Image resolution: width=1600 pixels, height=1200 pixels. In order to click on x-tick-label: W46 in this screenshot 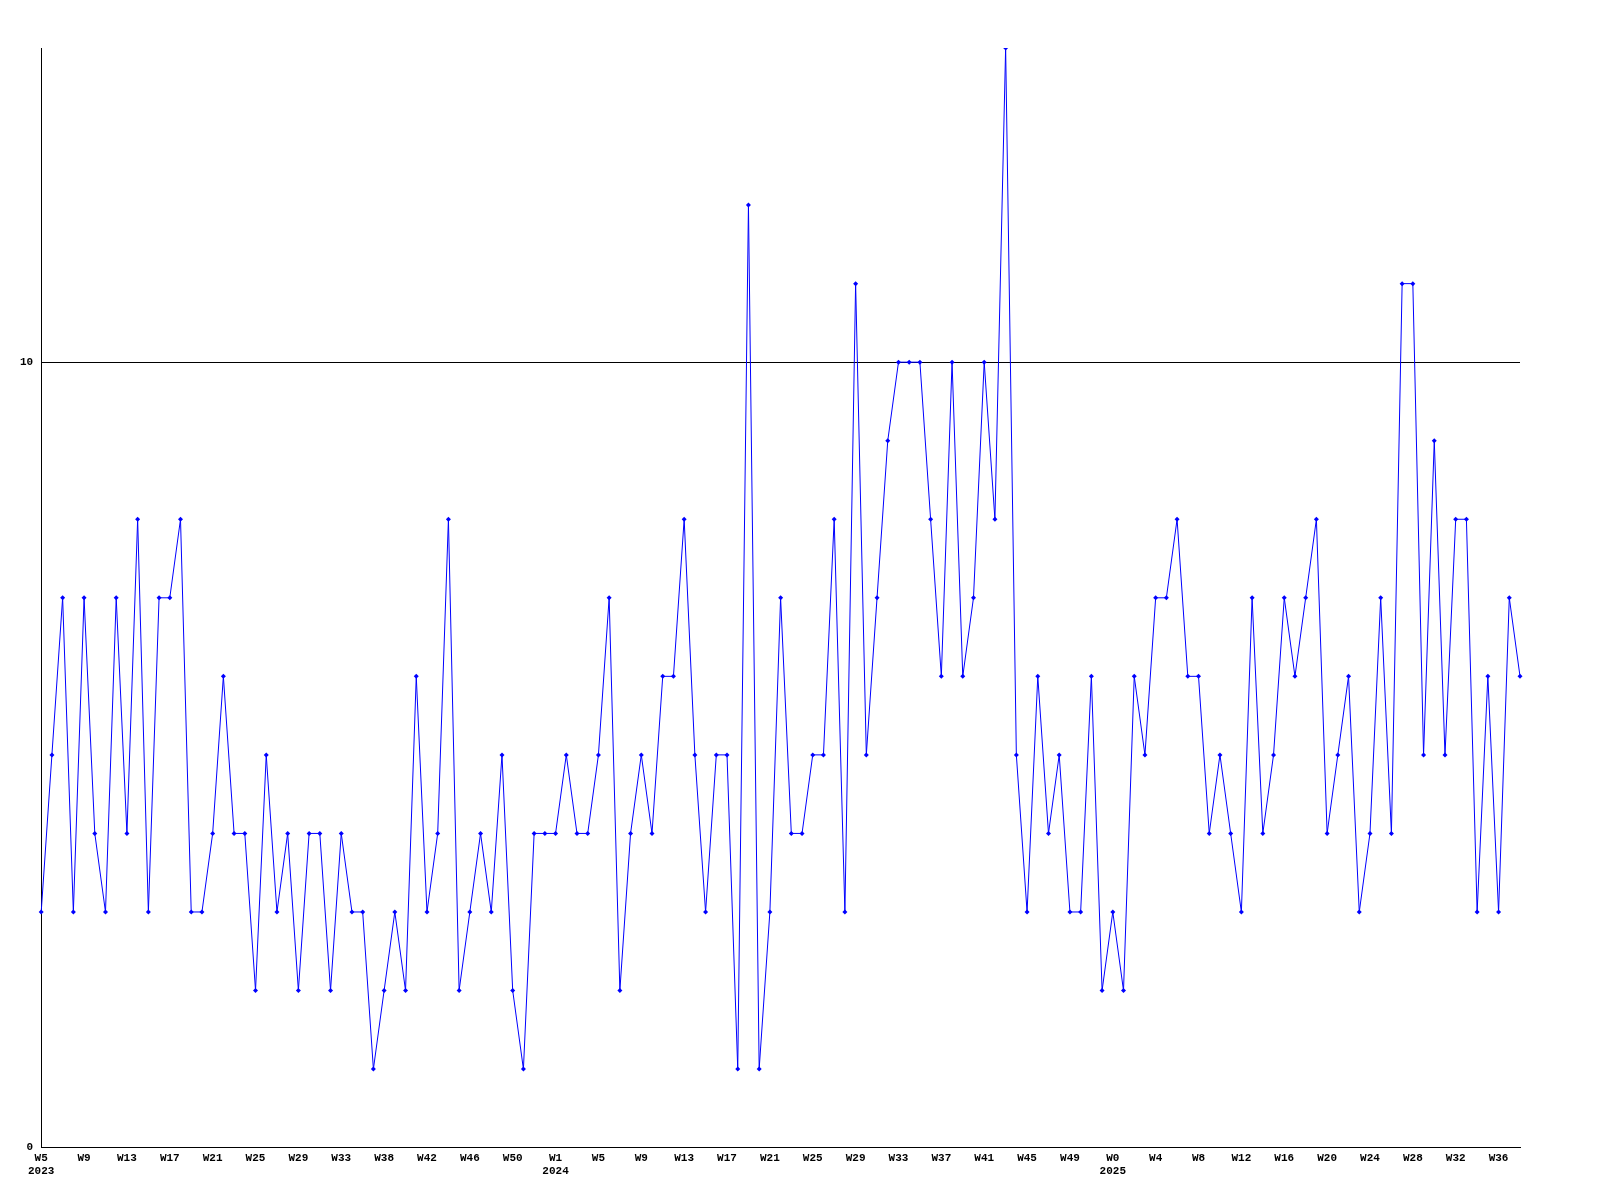, I will do `click(469, 1157)`.